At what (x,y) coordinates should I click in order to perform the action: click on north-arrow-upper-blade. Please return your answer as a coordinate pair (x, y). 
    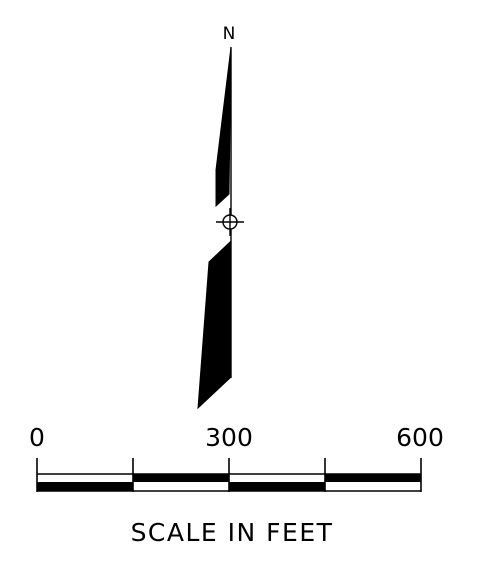
    Looking at the image, I should click on (223, 127).